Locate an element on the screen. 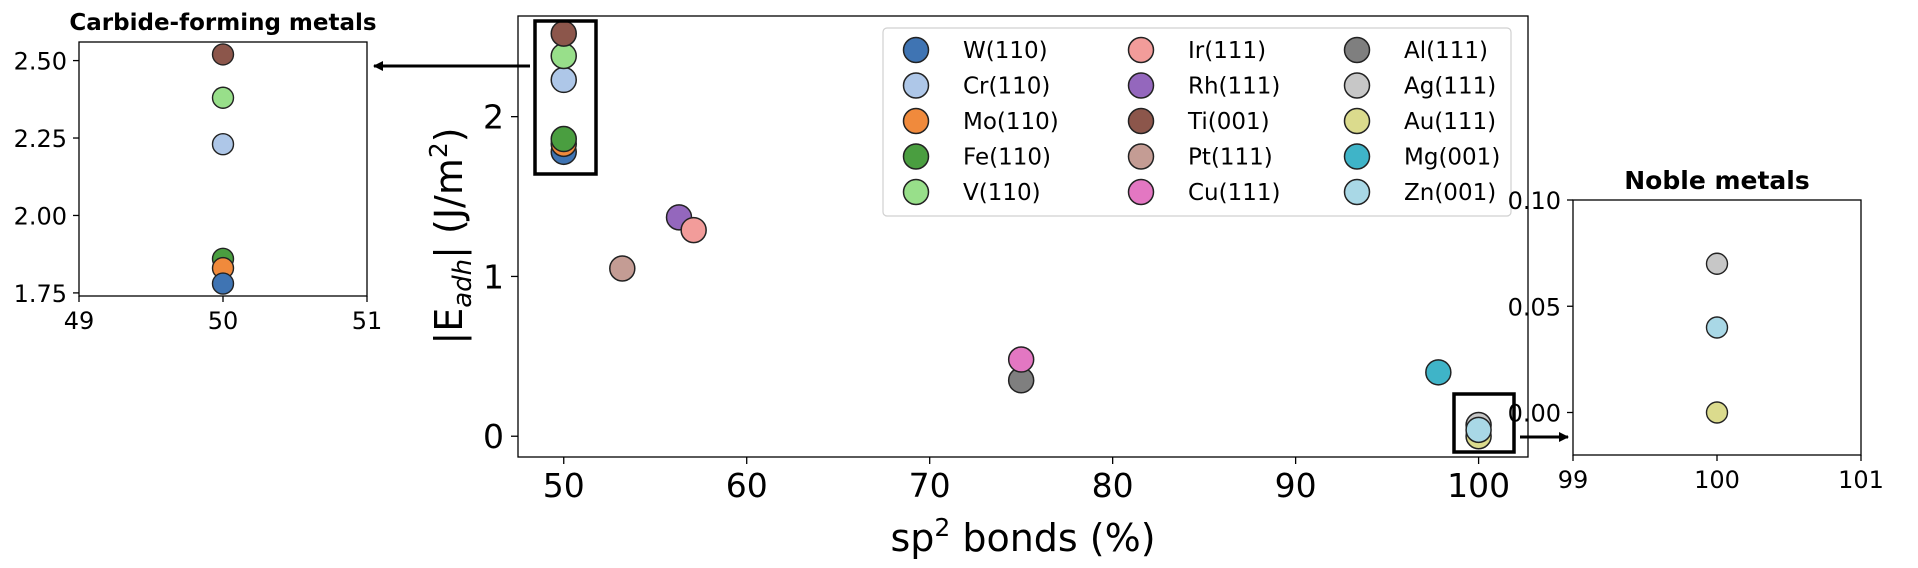 This screenshot has width=1918, height=568. y-tick-label: 2 is located at coordinates (493, 117).